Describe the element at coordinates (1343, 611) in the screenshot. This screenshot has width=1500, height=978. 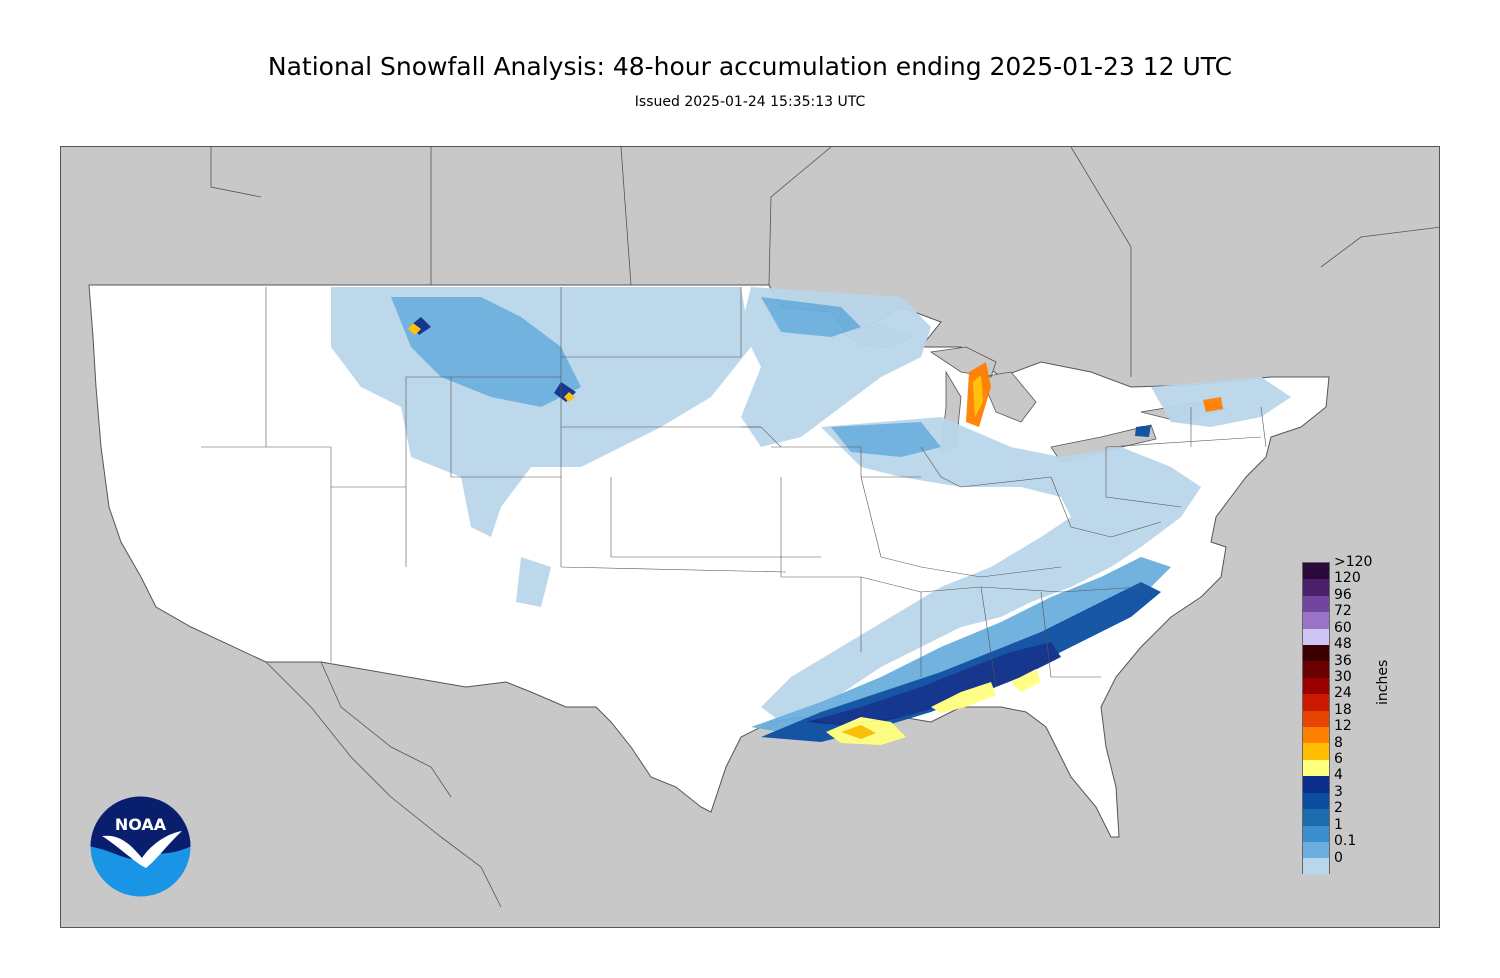
I see `legend-level-label: 72` at that location.